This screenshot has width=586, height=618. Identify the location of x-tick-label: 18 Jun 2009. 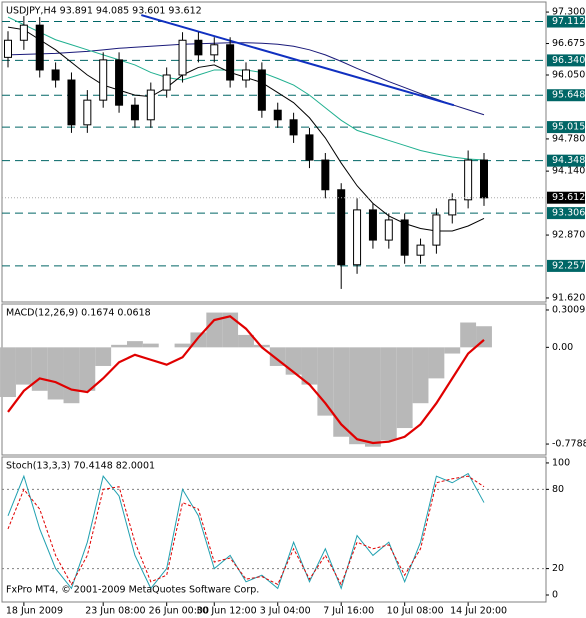
(34, 611).